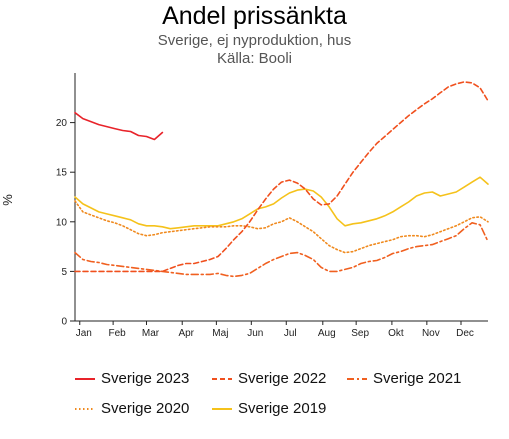 The height and width of the screenshot is (439, 509). What do you see at coordinates (84, 333) in the screenshot?
I see `x-tick-label: Jan` at bounding box center [84, 333].